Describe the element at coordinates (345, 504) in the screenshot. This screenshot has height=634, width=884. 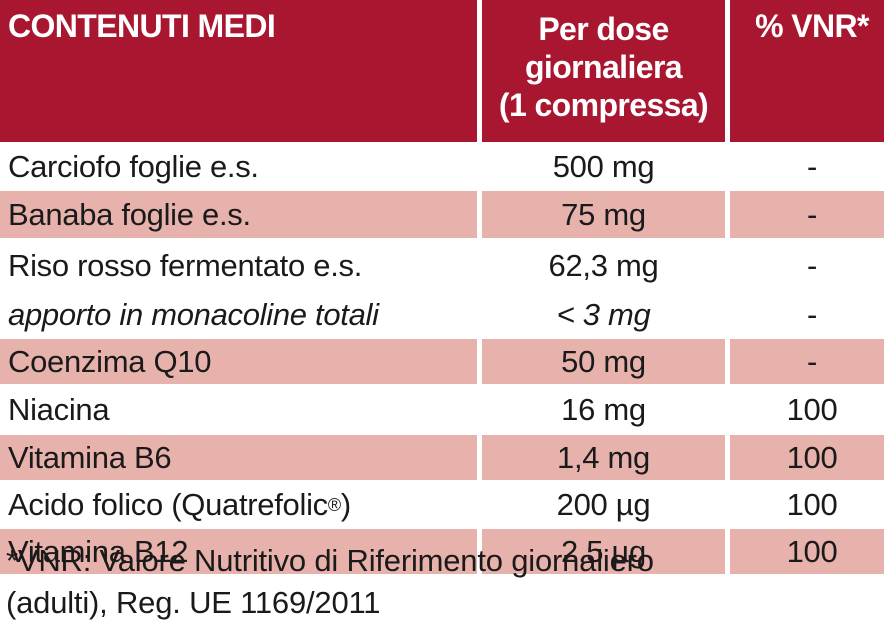
I see `acido-folico-suffix: )` at that location.